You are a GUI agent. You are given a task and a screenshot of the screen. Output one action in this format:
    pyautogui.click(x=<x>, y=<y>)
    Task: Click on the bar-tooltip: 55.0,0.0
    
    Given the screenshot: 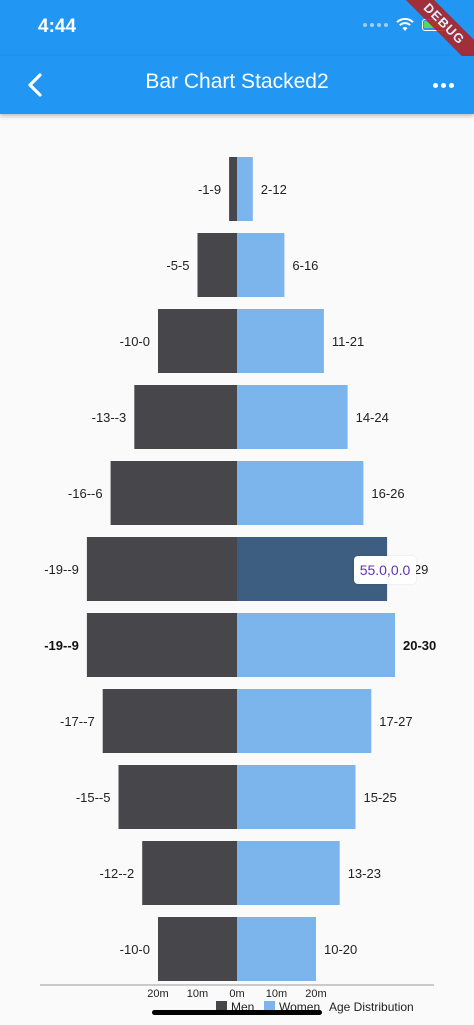 What is the action you would take?
    pyautogui.click(x=385, y=570)
    